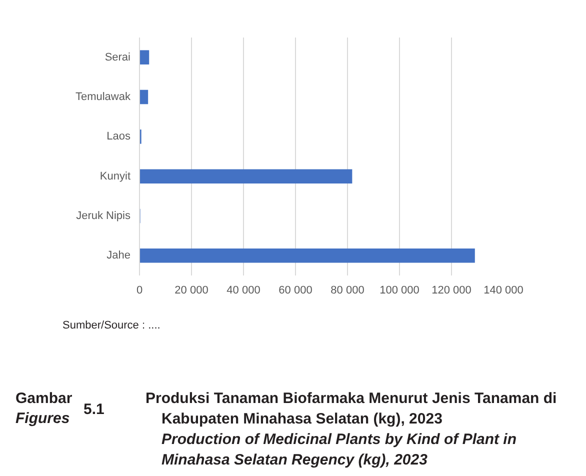 The height and width of the screenshot is (476, 586). What do you see at coordinates (295, 290) in the screenshot?
I see `x-tick-label: 60 000` at bounding box center [295, 290].